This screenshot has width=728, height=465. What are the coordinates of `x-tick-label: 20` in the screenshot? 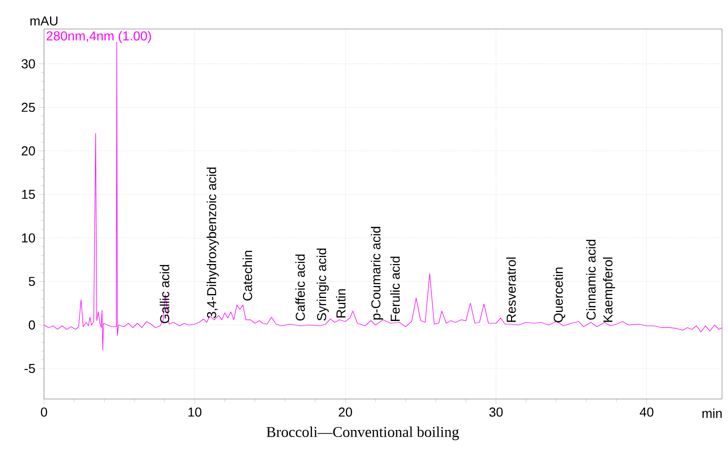 It's located at (345, 412).